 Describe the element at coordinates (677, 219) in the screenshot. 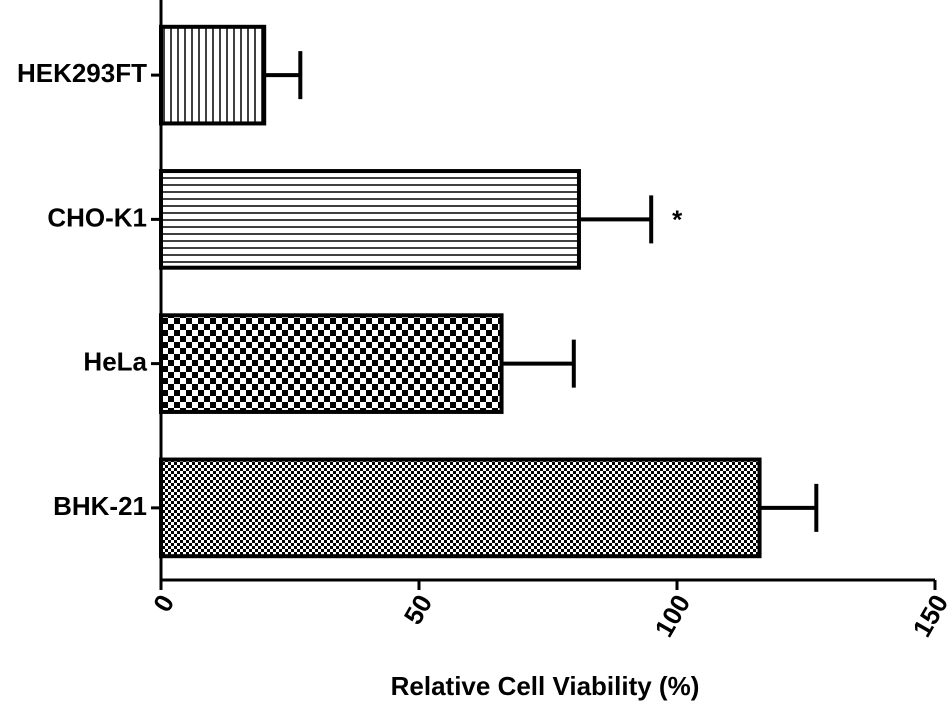

I see `annotation: *` at that location.